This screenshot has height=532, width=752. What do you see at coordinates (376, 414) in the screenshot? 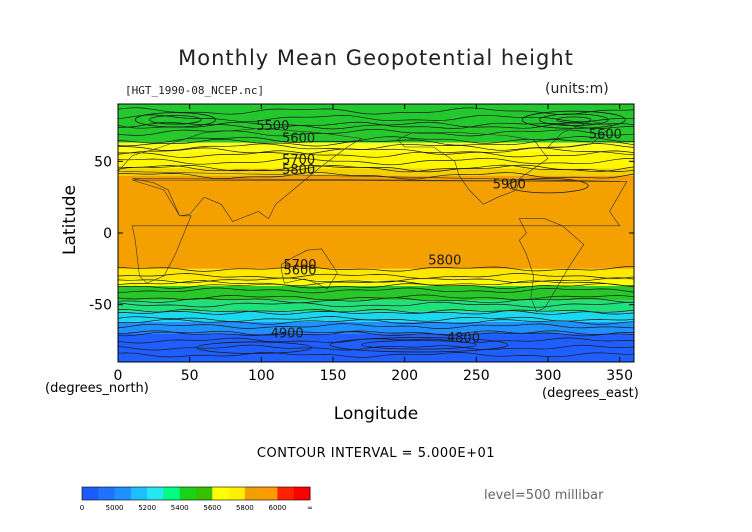
I see `x-axis-title: Longitude` at bounding box center [376, 414].